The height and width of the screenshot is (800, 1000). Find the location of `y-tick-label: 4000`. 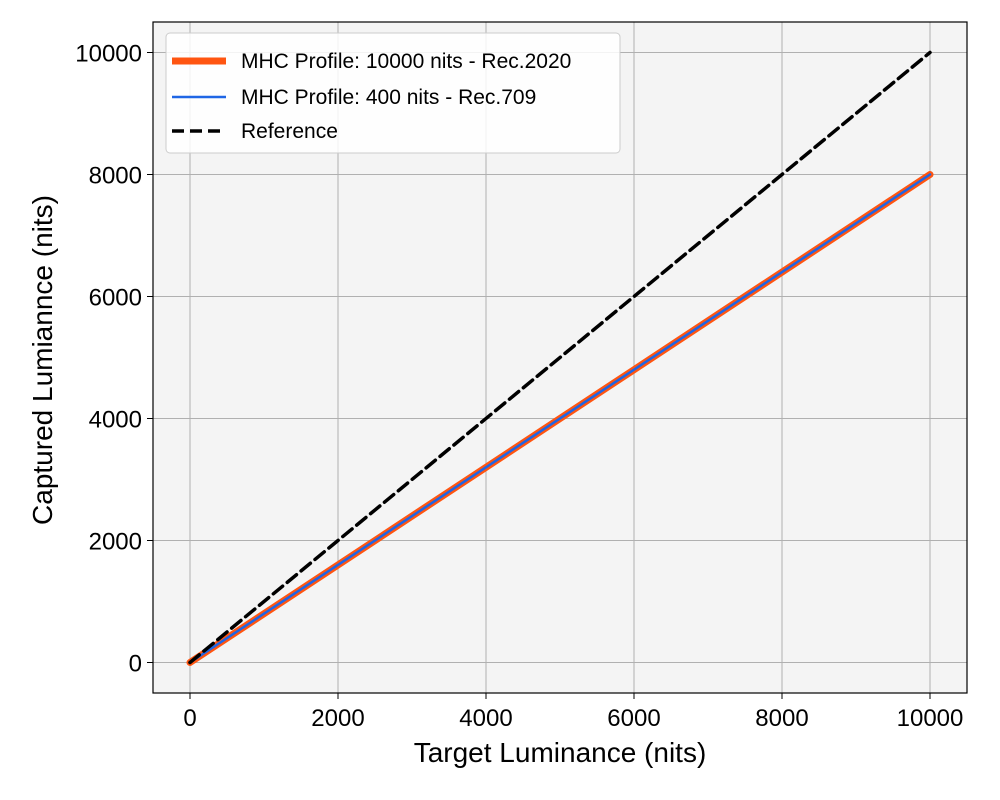

y-tick-label: 4000 is located at coordinates (115, 420).